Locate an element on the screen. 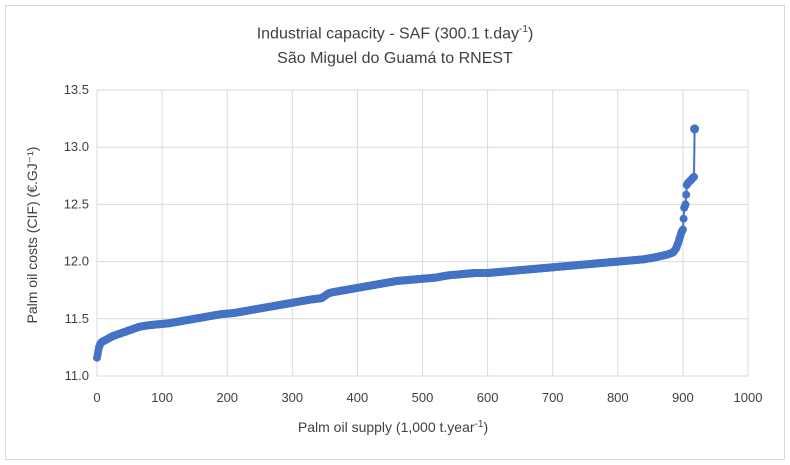  x-tick-label: 100 is located at coordinates (162, 397).